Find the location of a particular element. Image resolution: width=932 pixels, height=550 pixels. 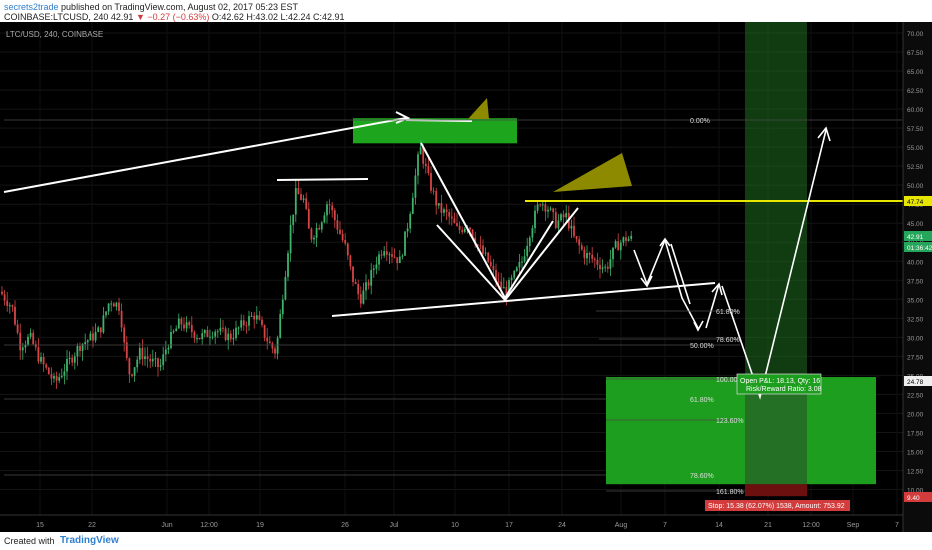

fib-level-label: 50.00% is located at coordinates (702, 346).